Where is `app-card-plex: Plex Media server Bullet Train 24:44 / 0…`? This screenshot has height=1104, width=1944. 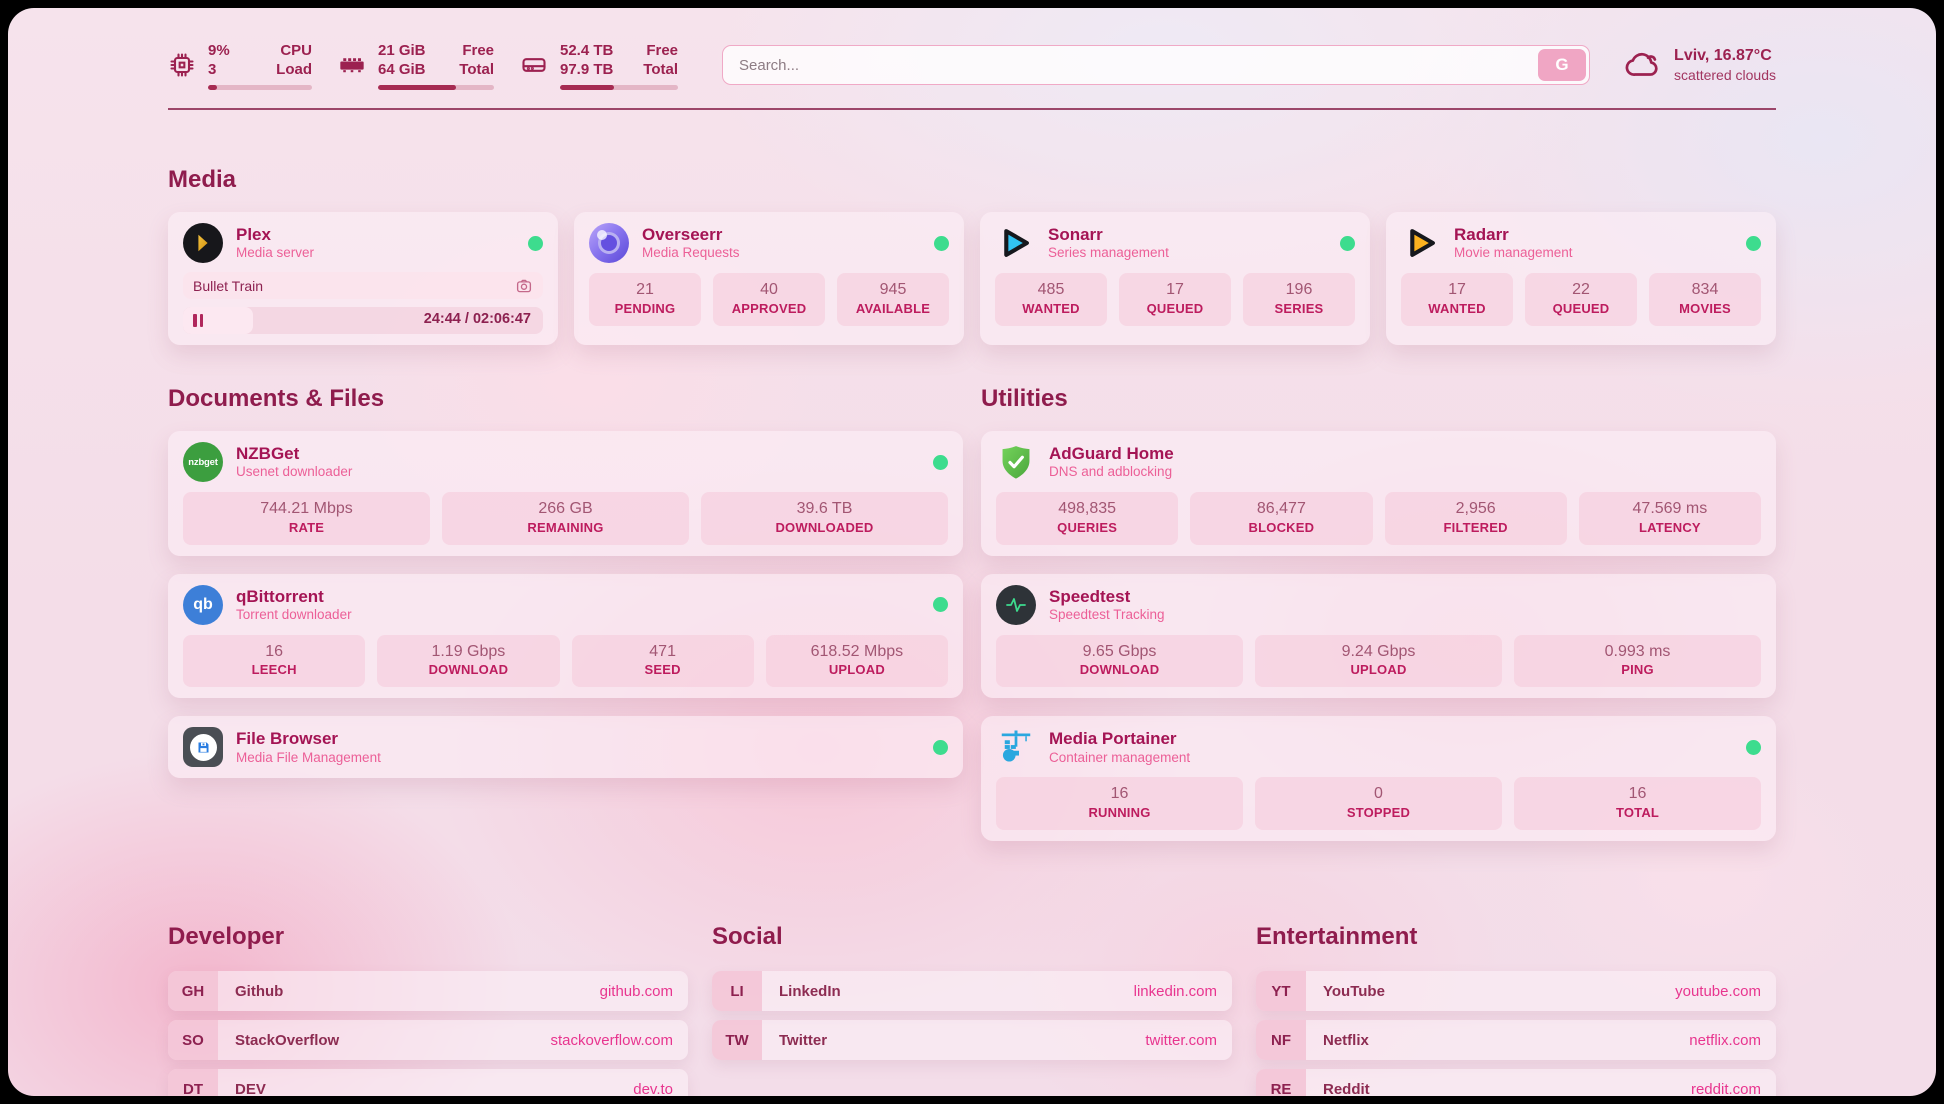
app-card-plex: Plex Media server Bullet Train 24:44 / 0… is located at coordinates (363, 278).